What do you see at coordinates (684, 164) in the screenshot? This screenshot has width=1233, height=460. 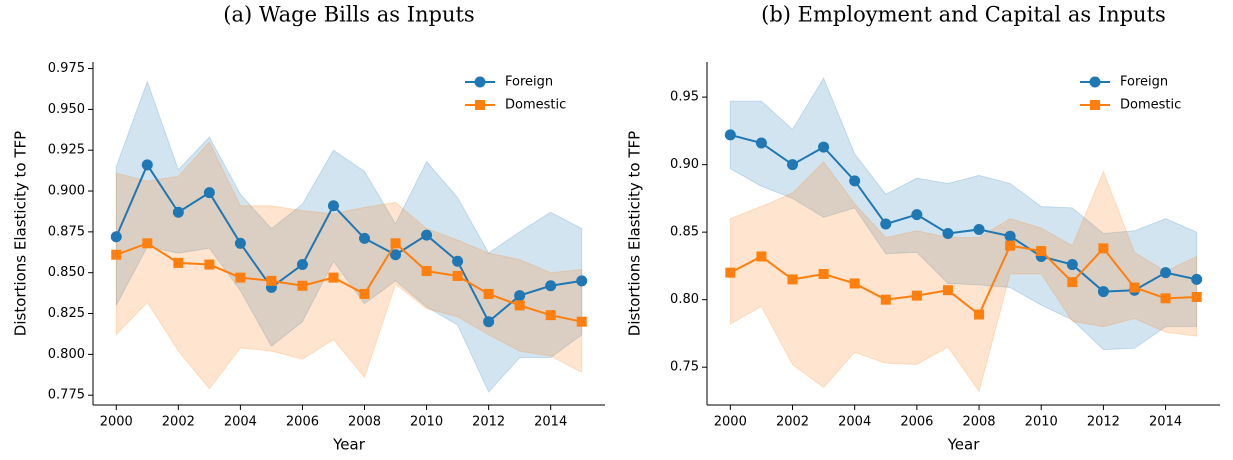 I see `y-tick-label: 0.90` at bounding box center [684, 164].